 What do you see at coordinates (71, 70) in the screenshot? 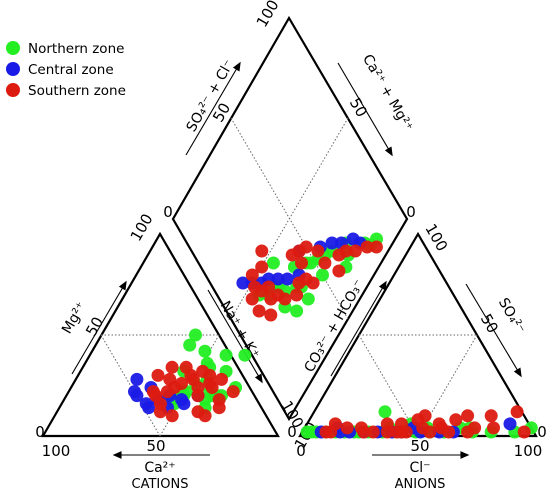
I see `legend-label-central-zone: Central zone` at bounding box center [71, 70].